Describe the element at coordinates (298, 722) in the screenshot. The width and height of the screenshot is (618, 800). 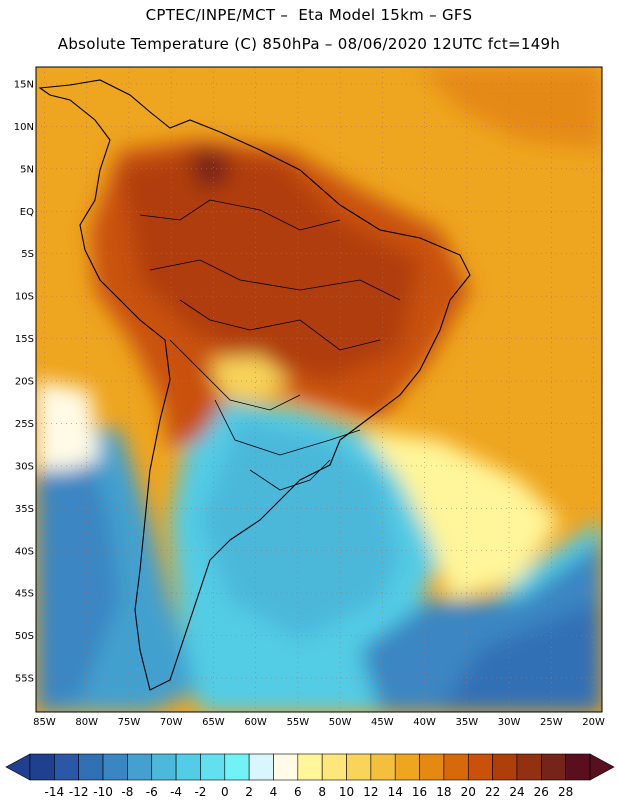
I see `longitude-label: 55W` at that location.